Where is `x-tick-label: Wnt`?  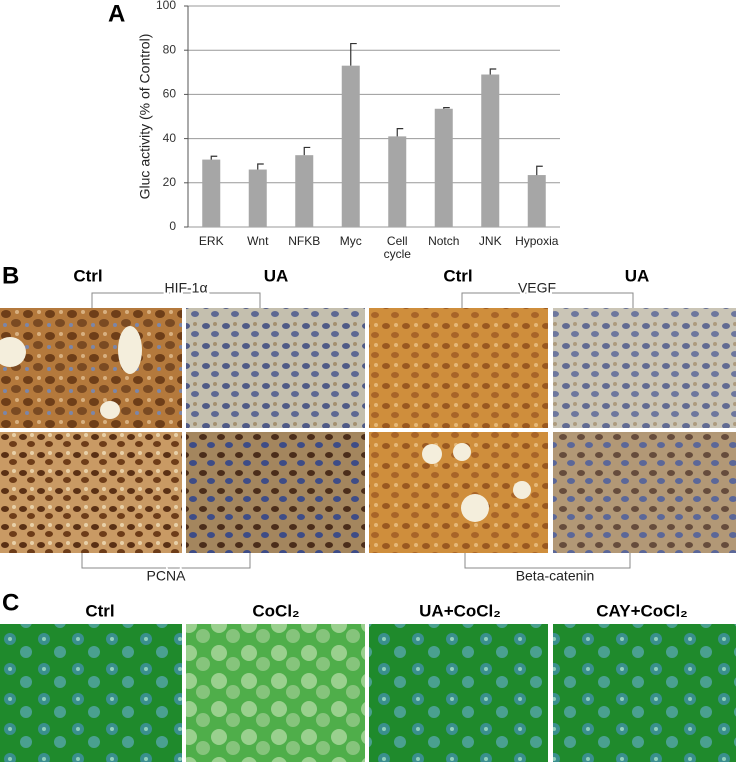 x-tick-label: Wnt is located at coordinates (258, 241).